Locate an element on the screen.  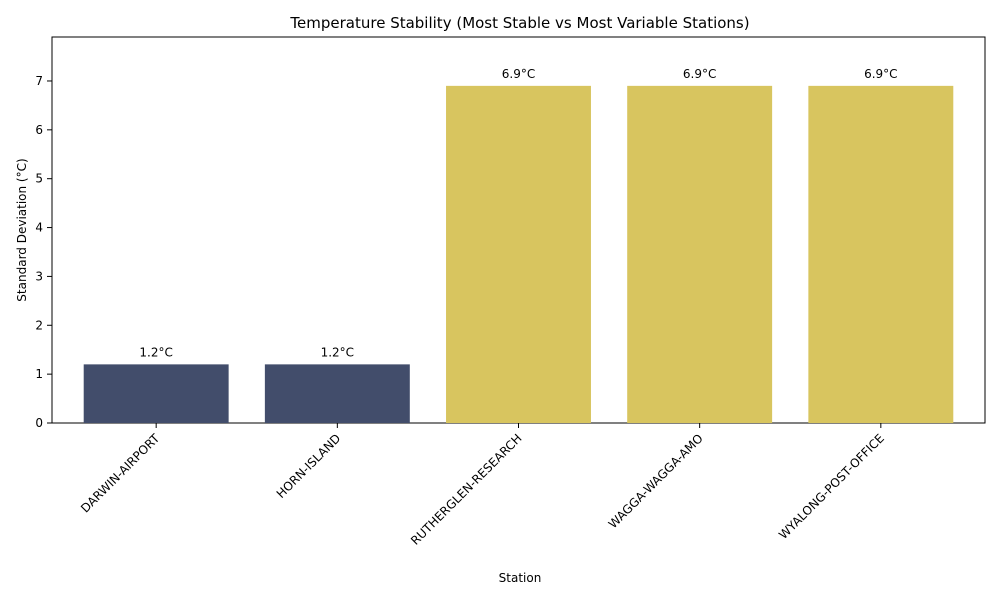
y-axis-label: Standard Deviation (°C) is located at coordinates (22, 229).